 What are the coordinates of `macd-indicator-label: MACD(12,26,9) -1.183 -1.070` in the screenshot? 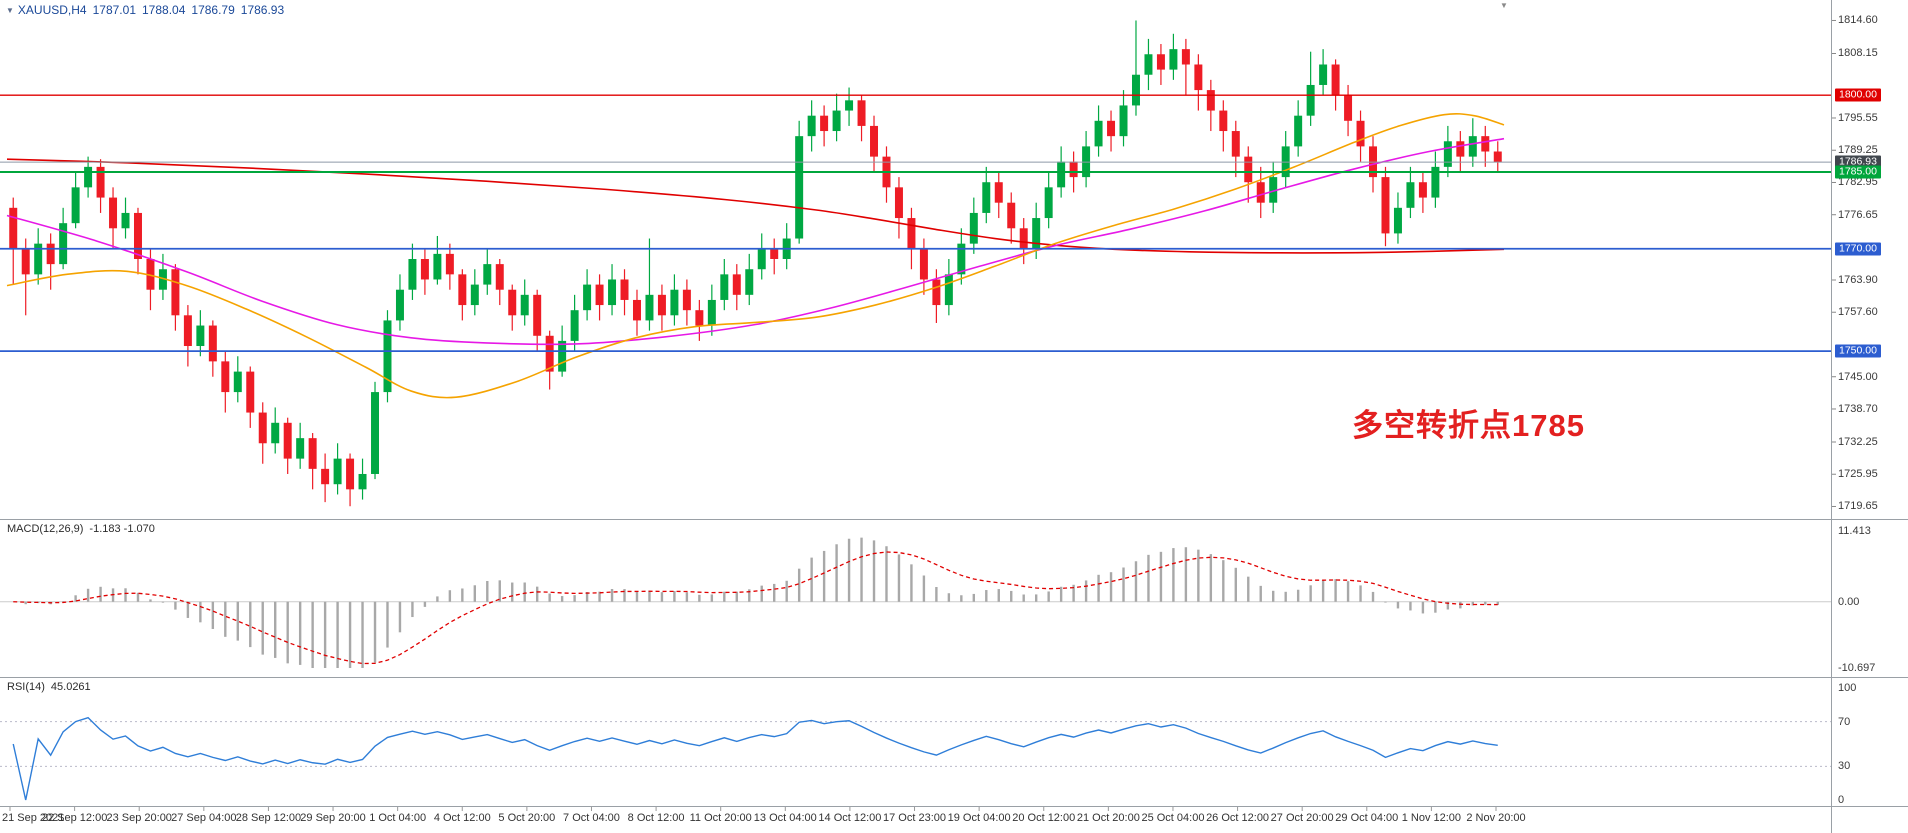 It's located at (84, 529).